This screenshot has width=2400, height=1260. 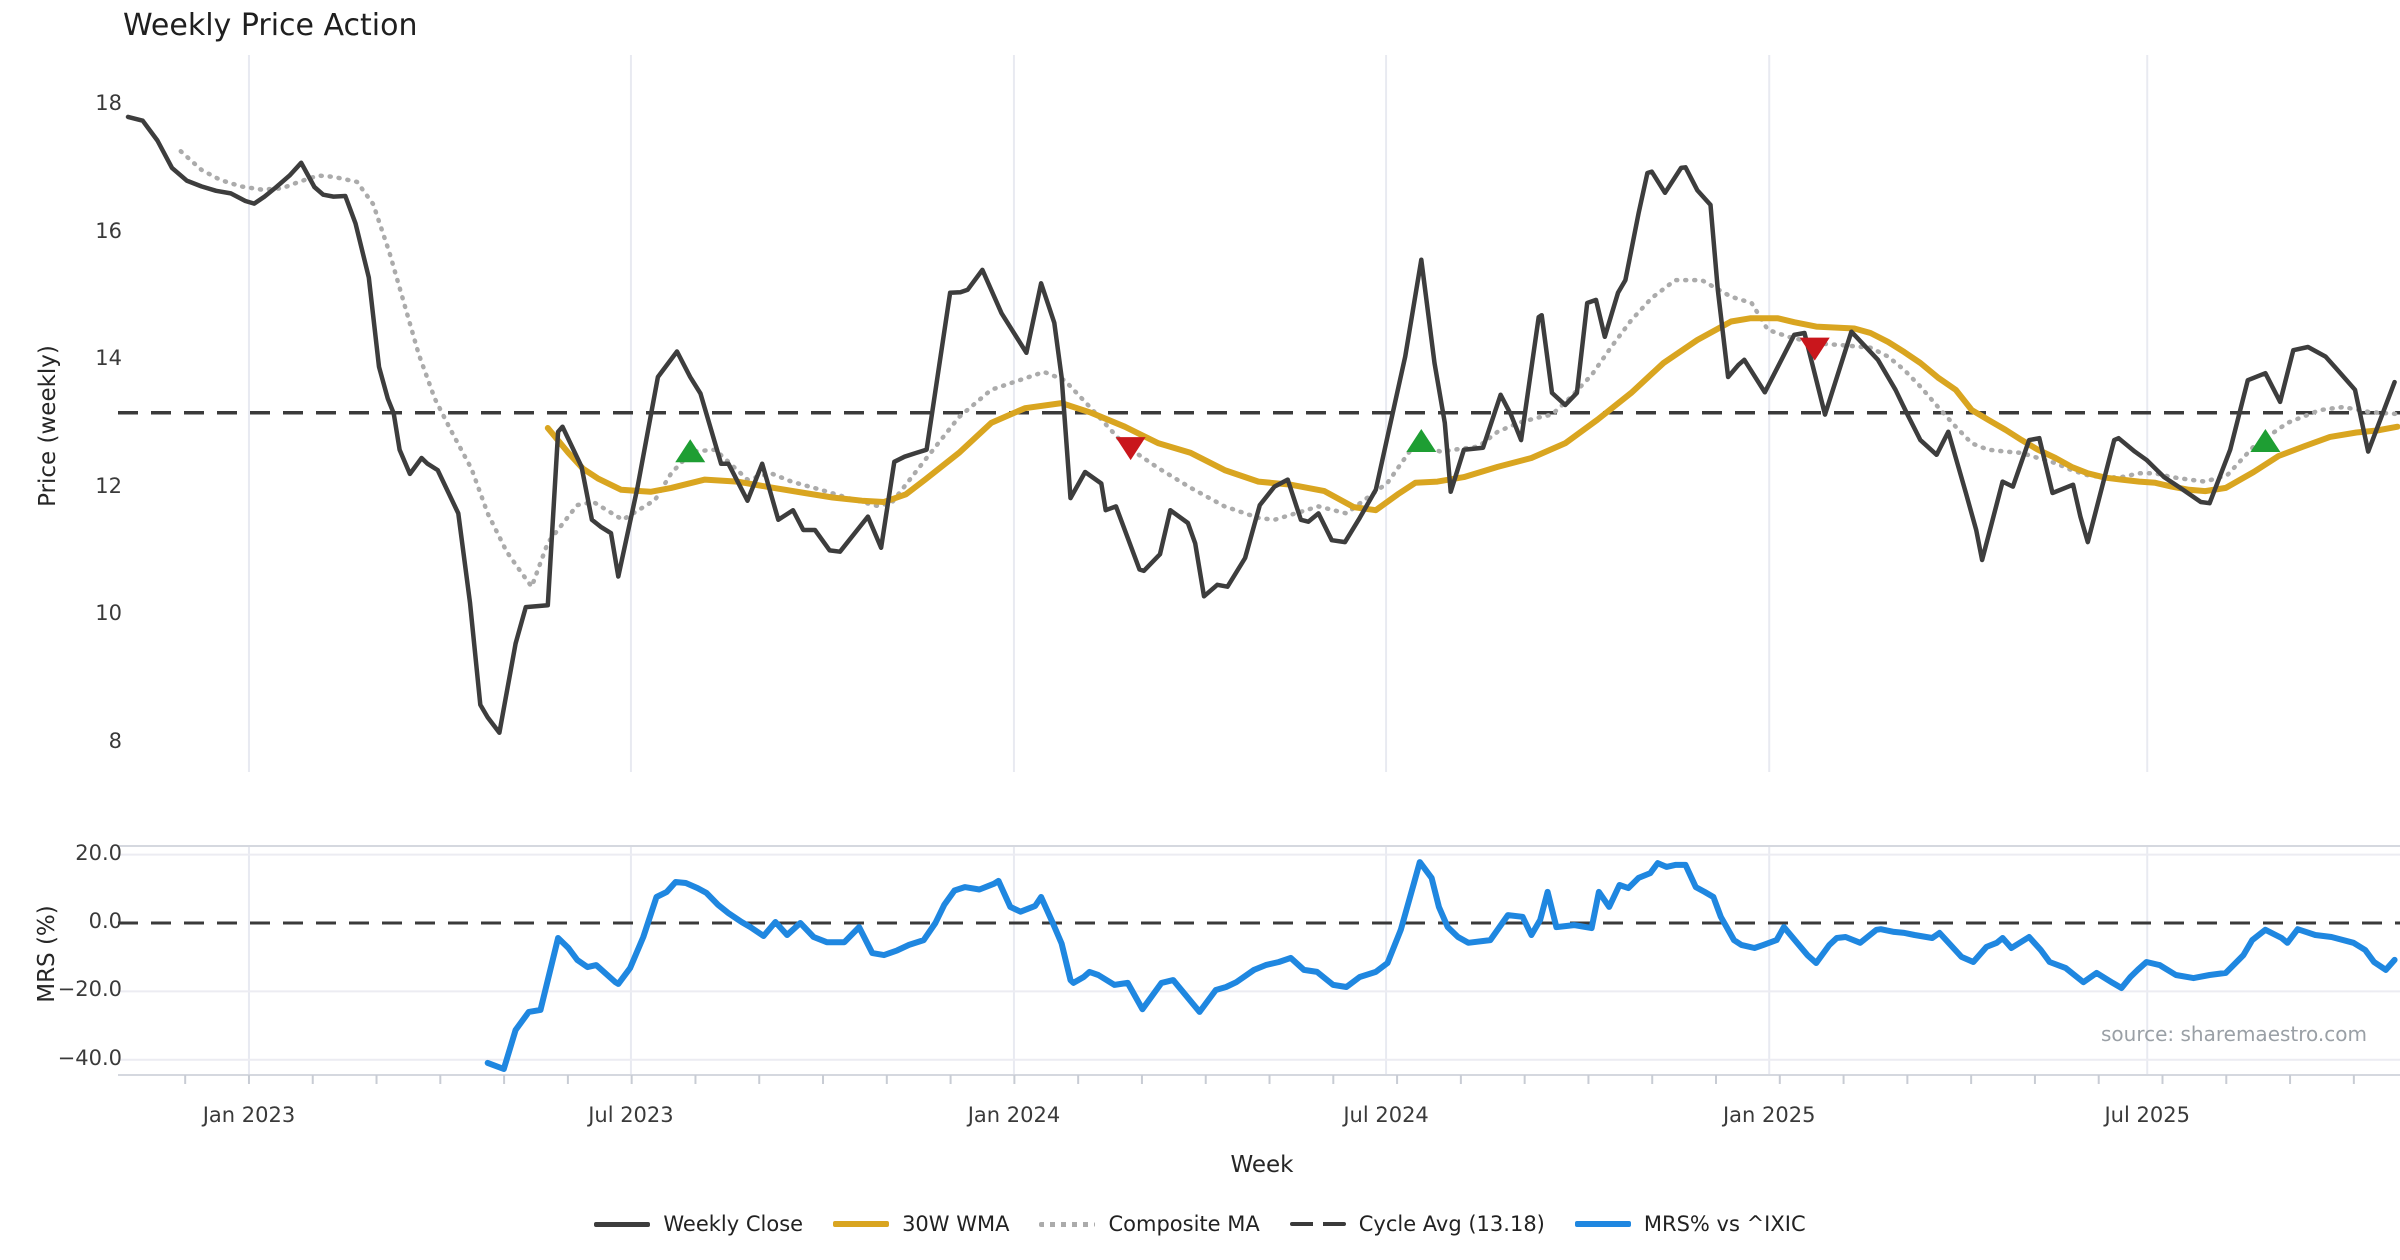 What do you see at coordinates (89, 989) in the screenshot?
I see `mrs-tick-n20: −20.0` at bounding box center [89, 989].